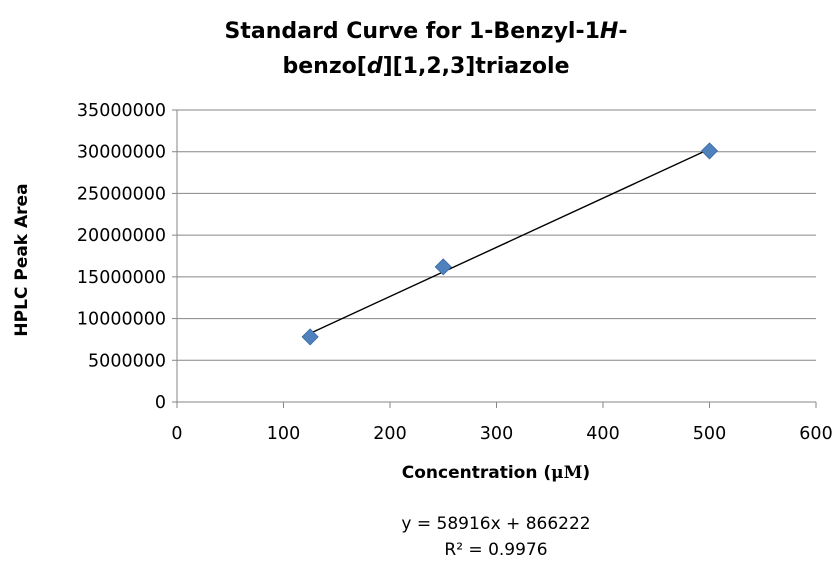 The width and height of the screenshot is (838, 567). Describe the element at coordinates (709, 434) in the screenshot. I see `x-tick-label: 500` at that location.